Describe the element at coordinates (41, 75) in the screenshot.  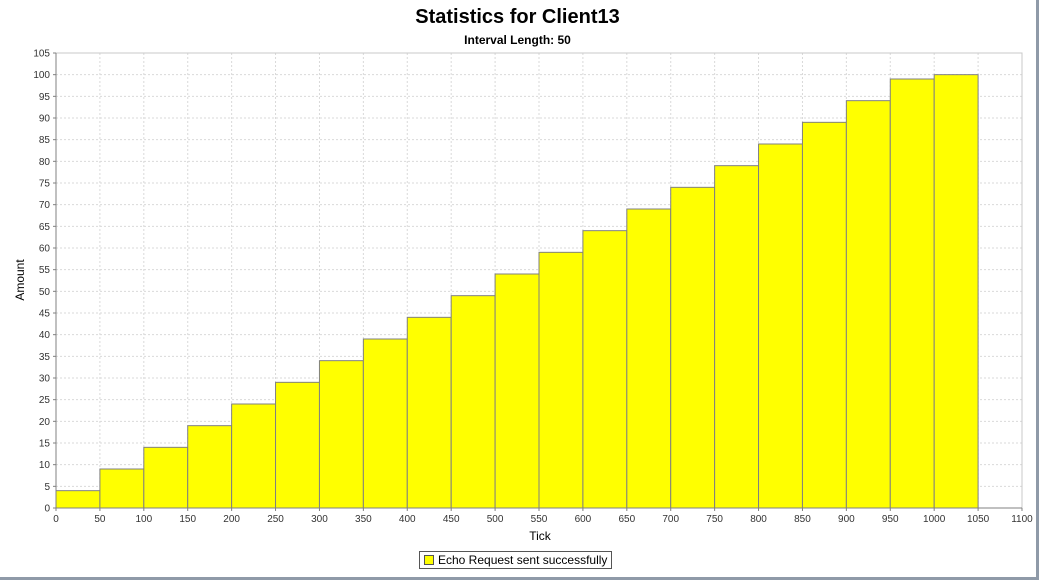
I see `y-tick-label: 100` at that location.